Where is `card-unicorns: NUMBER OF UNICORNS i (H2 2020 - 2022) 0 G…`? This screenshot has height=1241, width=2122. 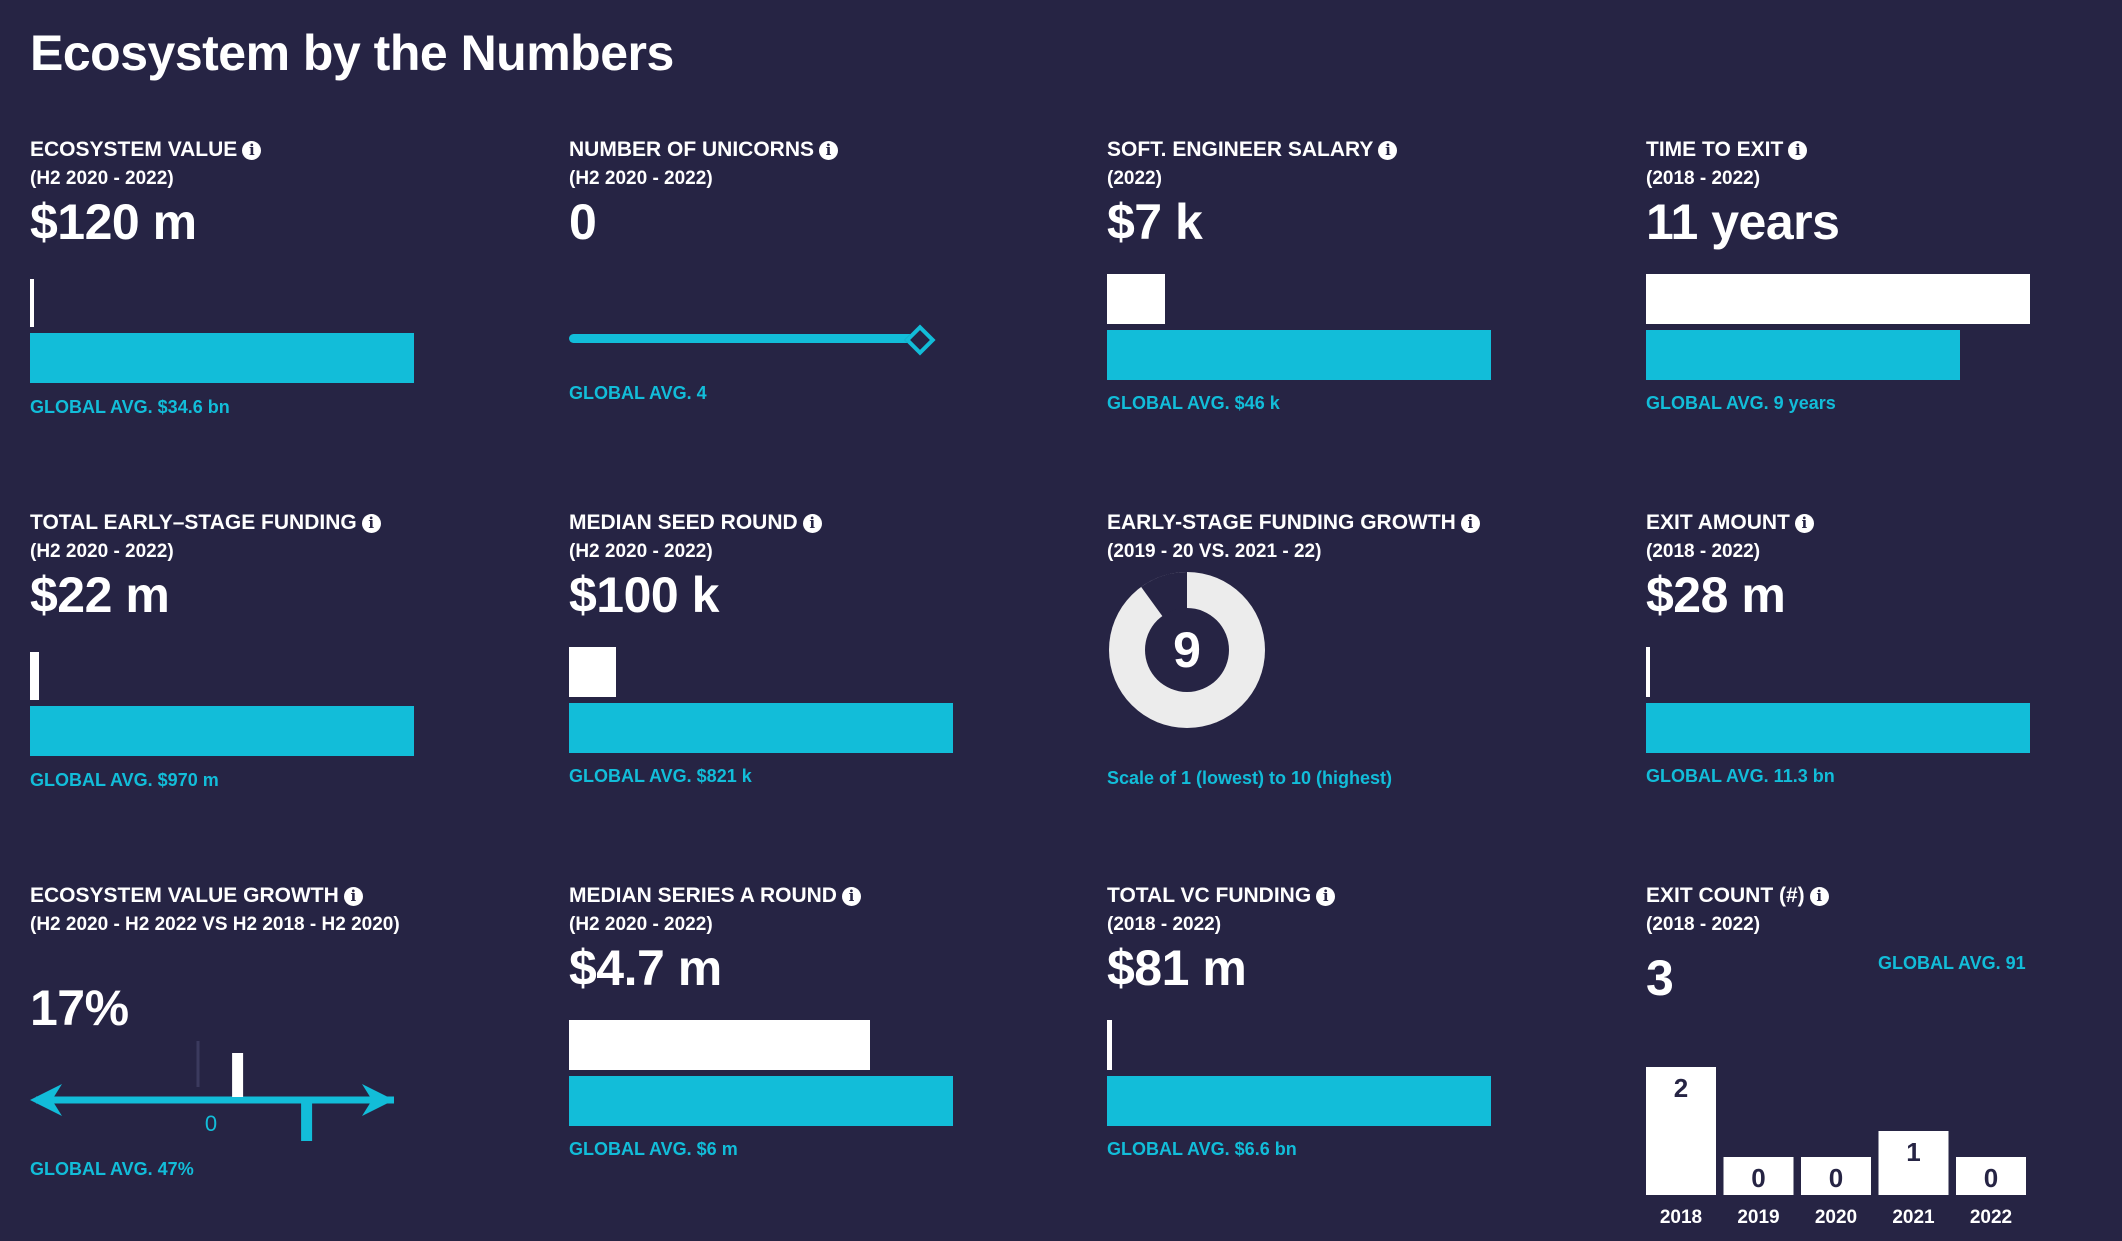
card-unicorns: NUMBER OF UNICORNS i (H2 2020 - 2022) 0 G… is located at coordinates (784, 315).